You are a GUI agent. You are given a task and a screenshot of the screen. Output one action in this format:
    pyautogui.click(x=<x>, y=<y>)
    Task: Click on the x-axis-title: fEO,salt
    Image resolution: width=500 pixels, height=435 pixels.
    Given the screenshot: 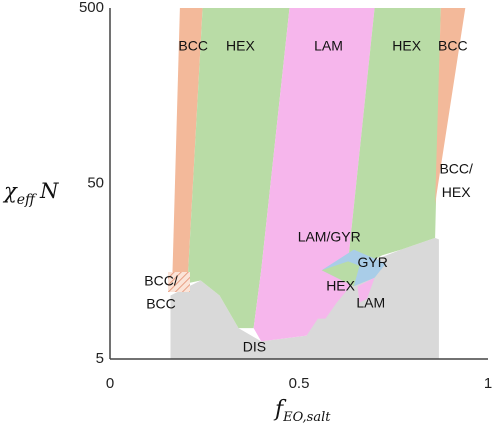 What is the action you would take?
    pyautogui.click(x=302, y=411)
    